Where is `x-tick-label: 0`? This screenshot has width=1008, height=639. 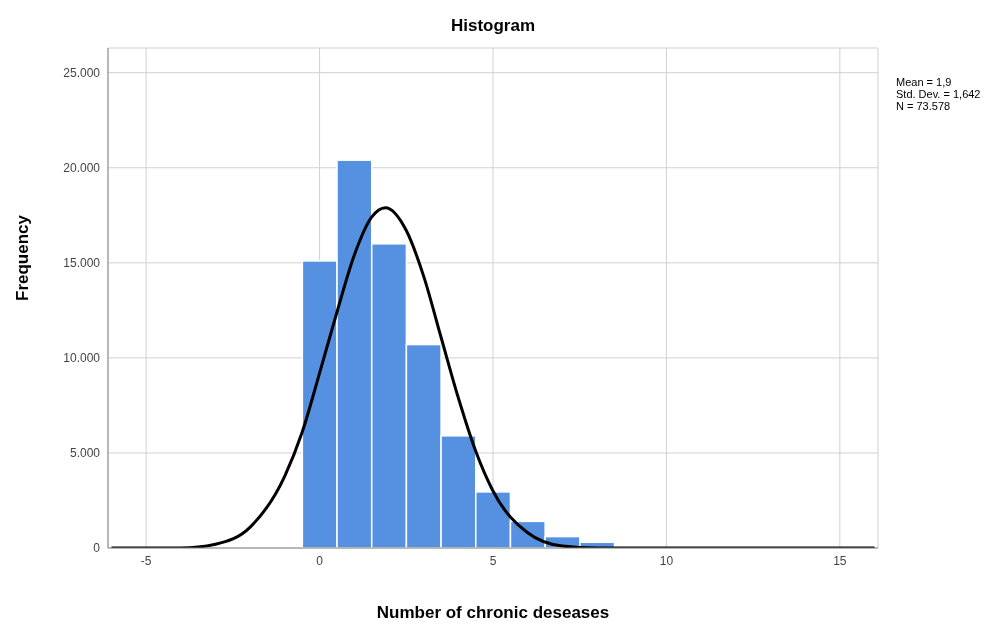
x-tick-label: 0 is located at coordinates (320, 560).